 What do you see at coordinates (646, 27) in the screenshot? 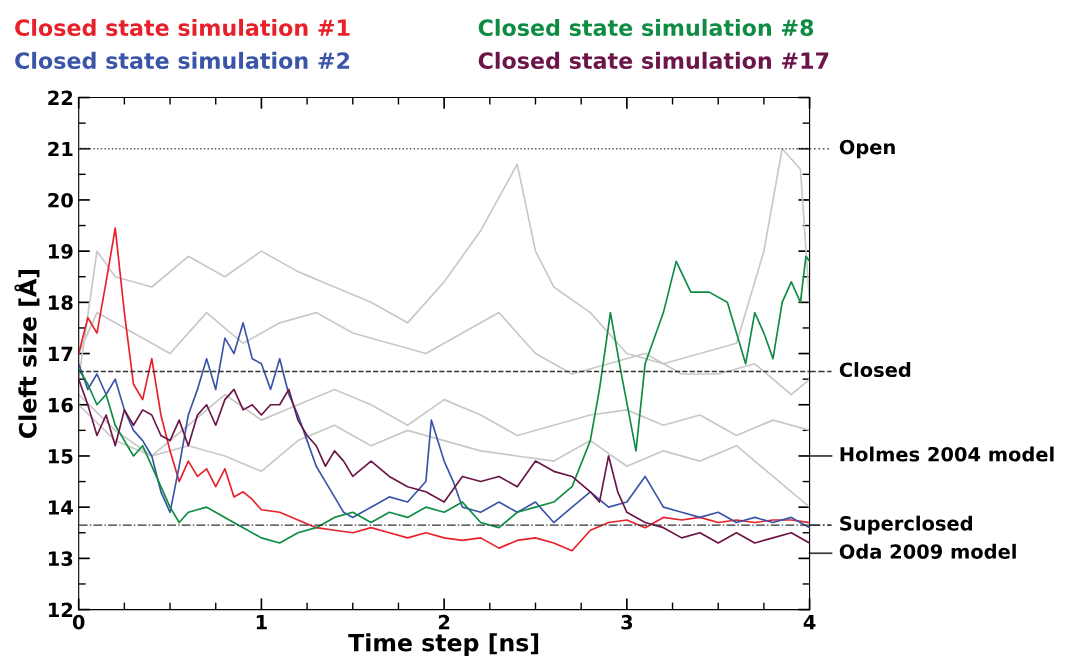
I see `text: Closed state simulation #8` at bounding box center [646, 27].